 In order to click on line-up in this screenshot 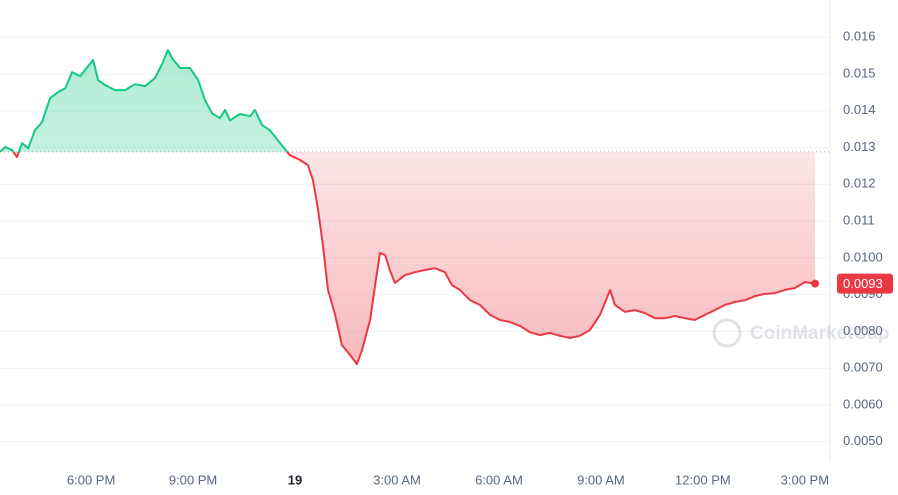, I will do `click(144, 100)`.